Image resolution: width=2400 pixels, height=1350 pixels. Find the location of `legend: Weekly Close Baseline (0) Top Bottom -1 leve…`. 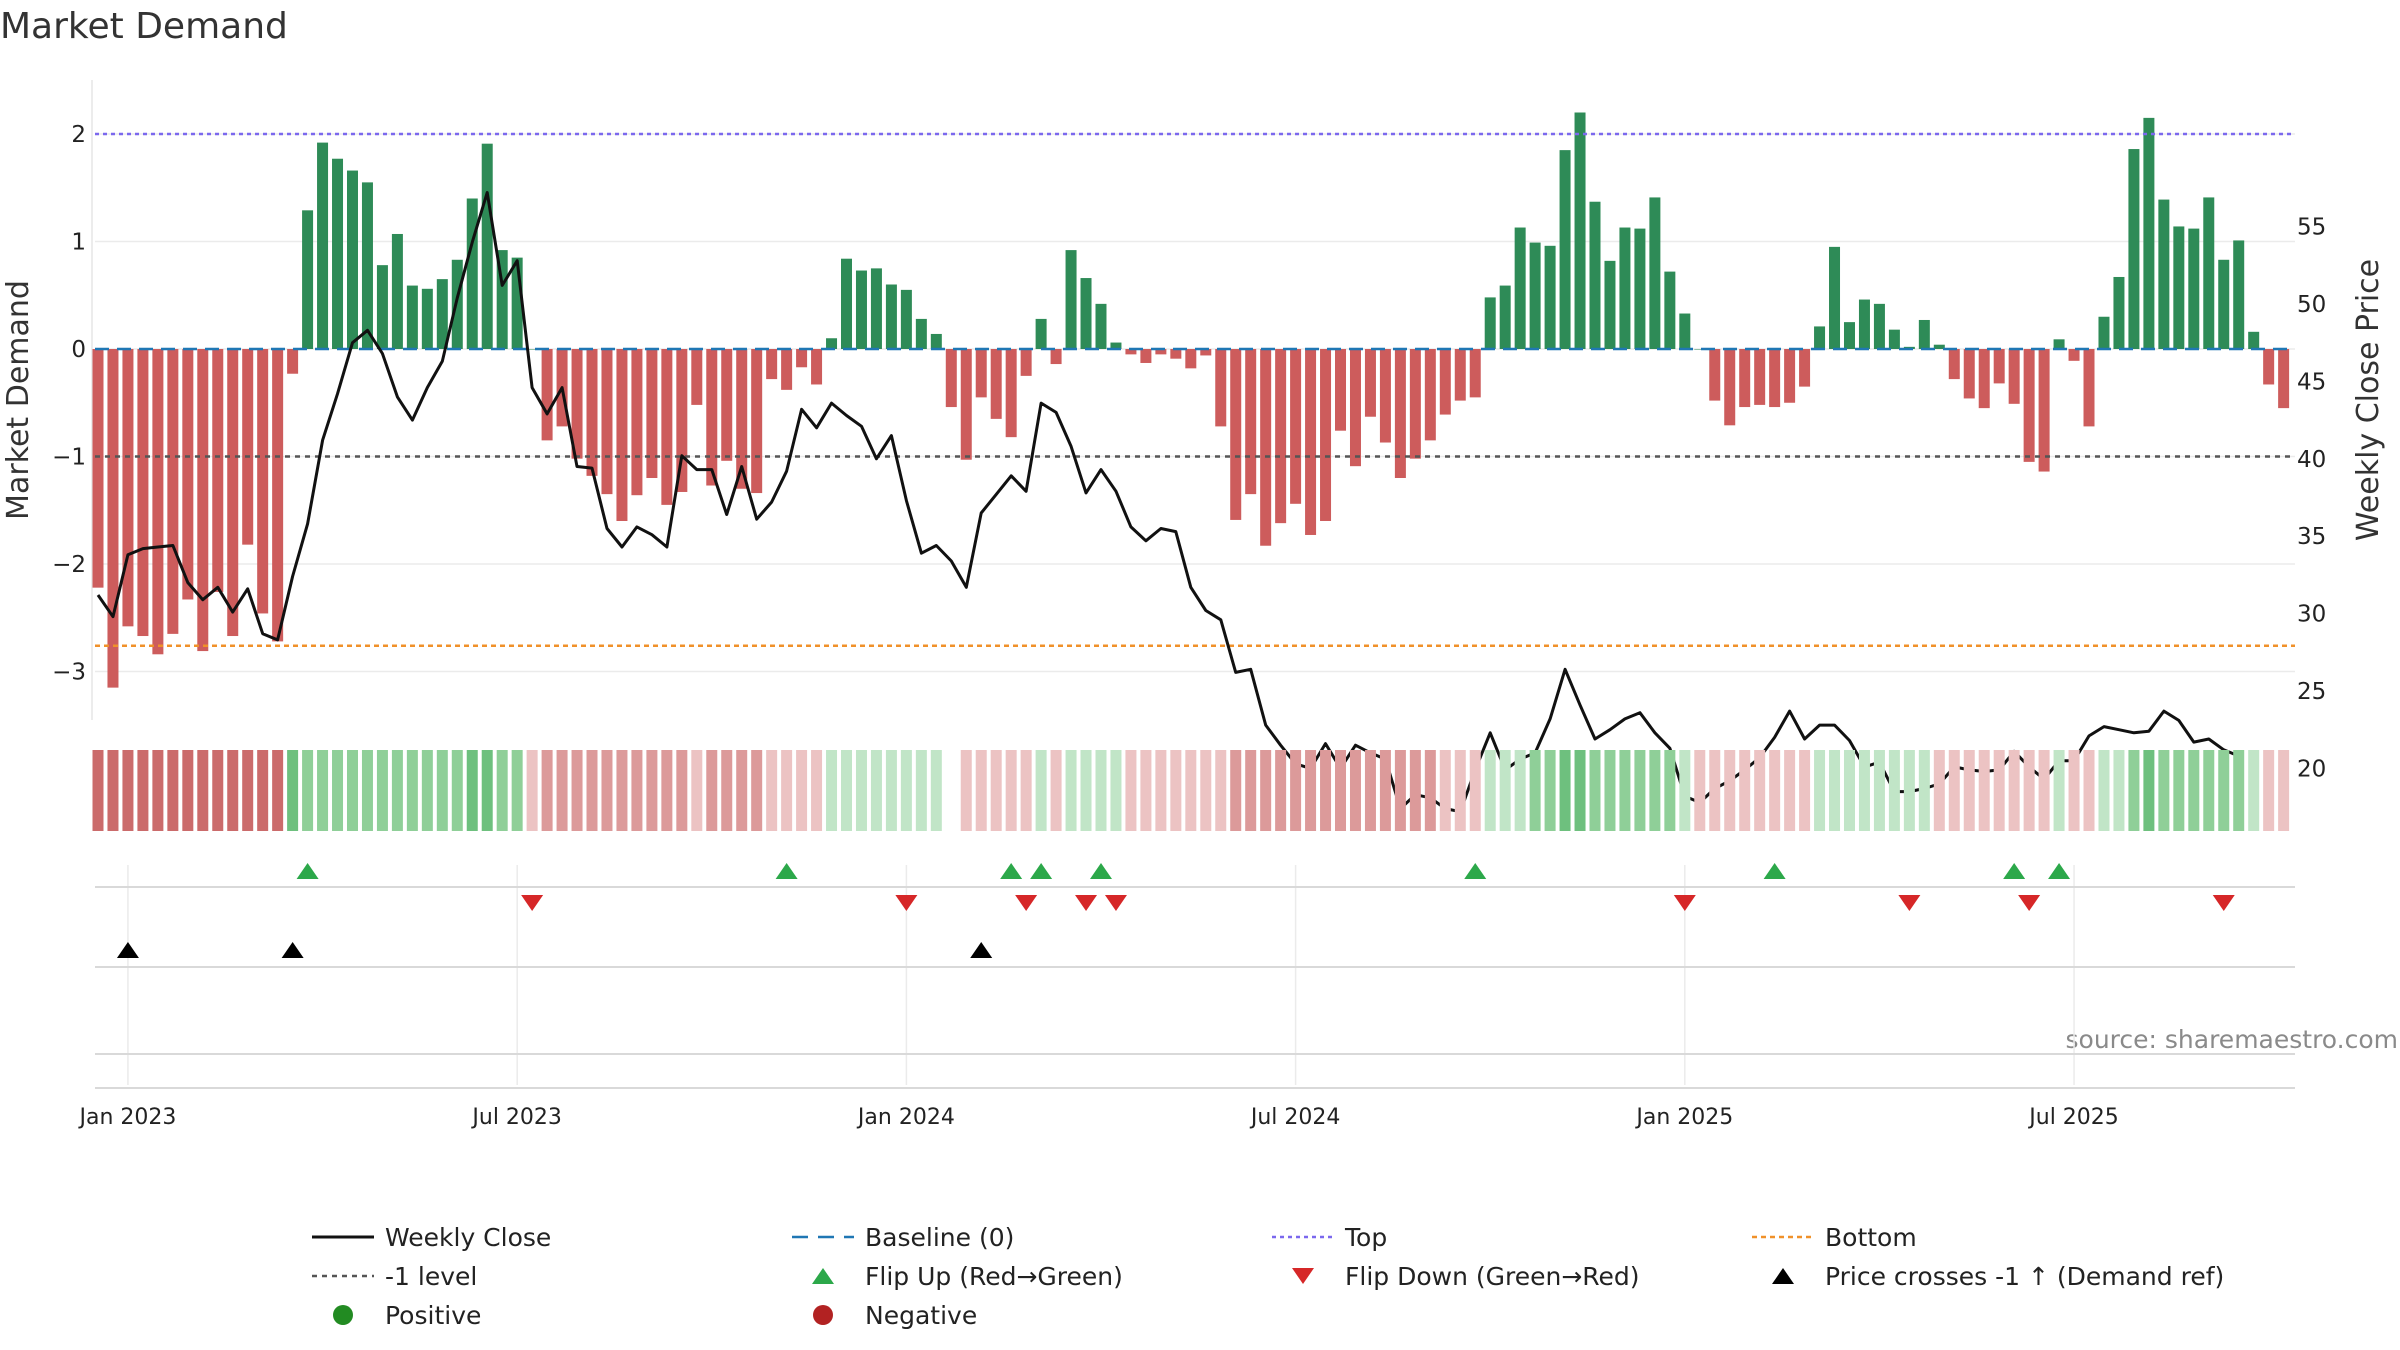

legend: Weekly Close Baseline (0) Top Bottom -1 leve… is located at coordinates (1268, 1276).